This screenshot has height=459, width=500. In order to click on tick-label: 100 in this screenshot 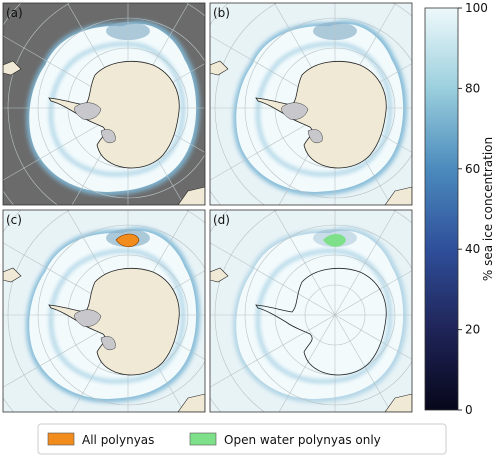, I will do `click(476, 8)`.